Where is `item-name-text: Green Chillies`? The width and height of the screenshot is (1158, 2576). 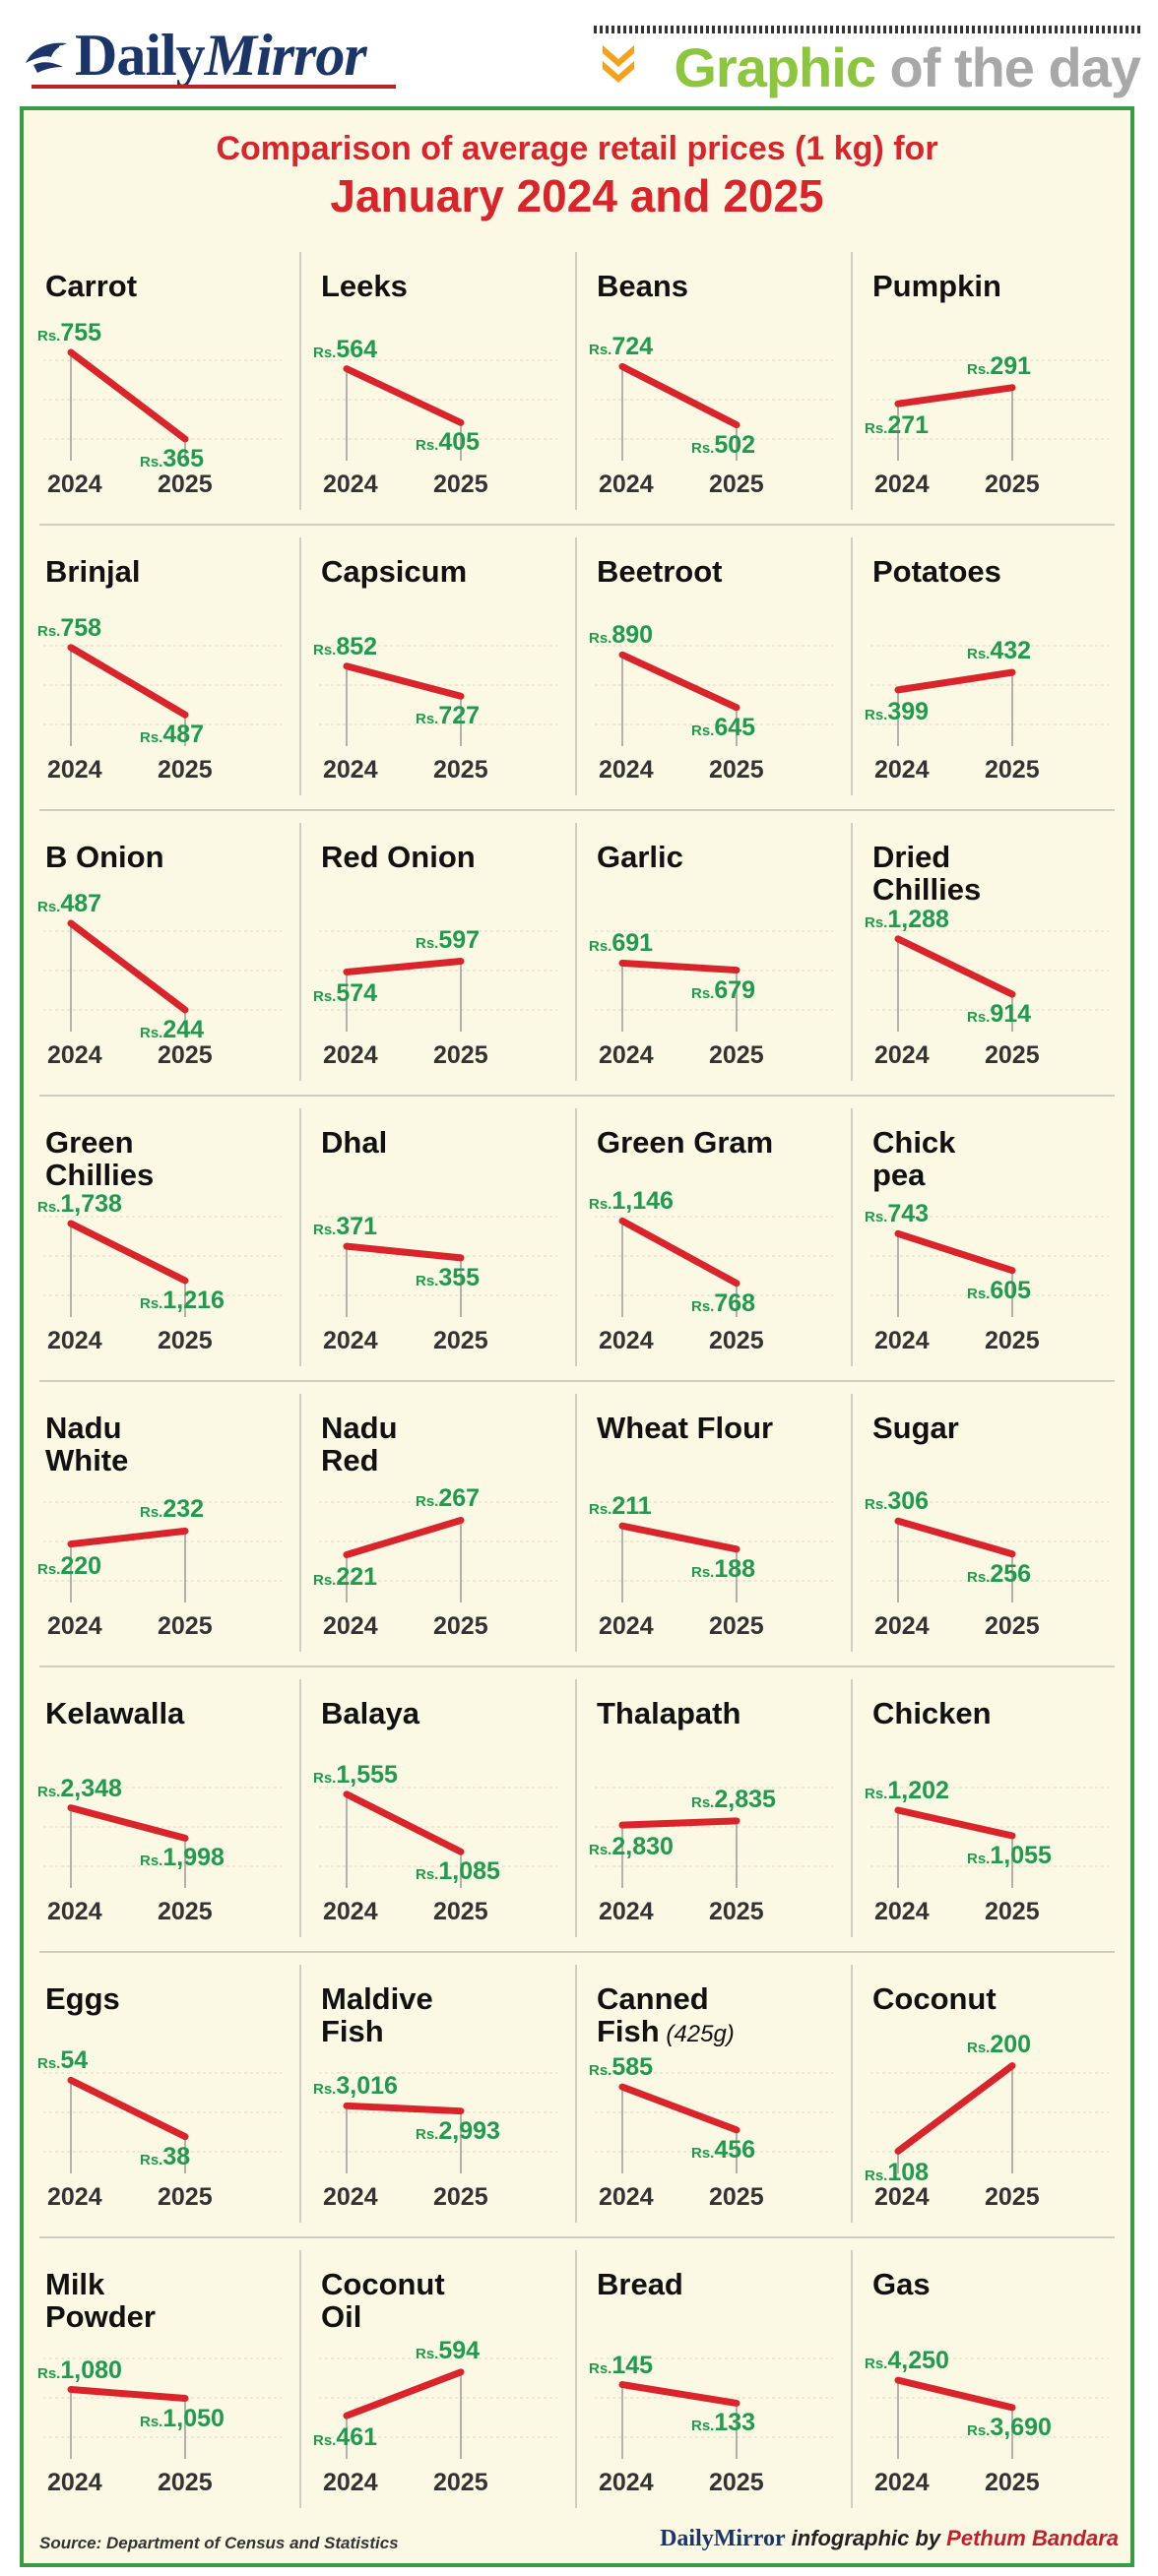 item-name-text: Green Chillies is located at coordinates (100, 1158).